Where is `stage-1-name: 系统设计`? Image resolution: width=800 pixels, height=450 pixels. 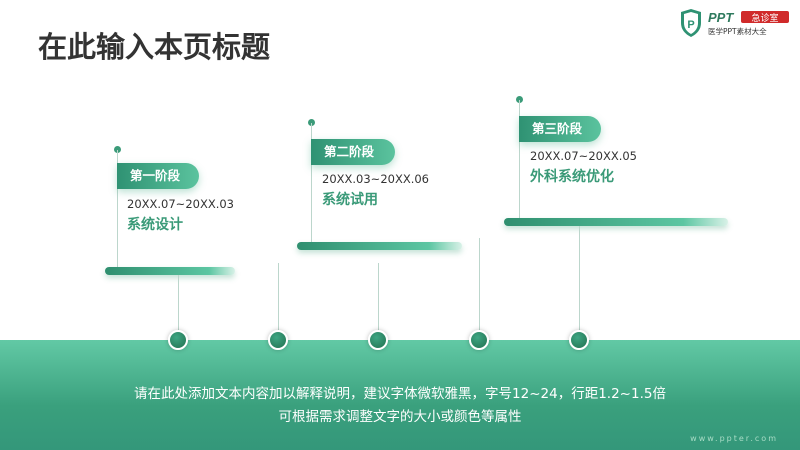
stage-1-name: 系统设计 is located at coordinates (155, 225).